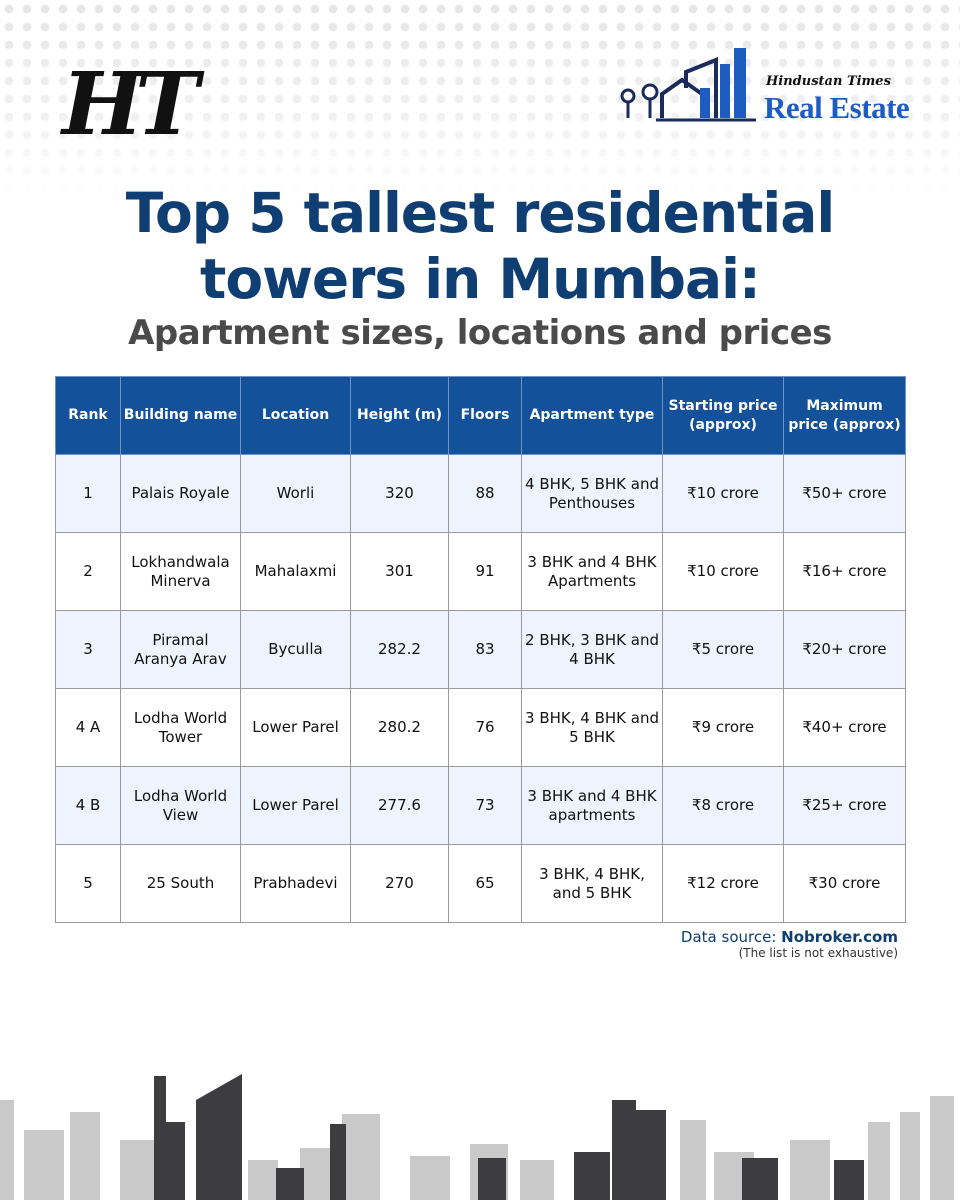  Describe the element at coordinates (723, 649) in the screenshot. I see `cell-starting-price: ₹5 crore` at that location.